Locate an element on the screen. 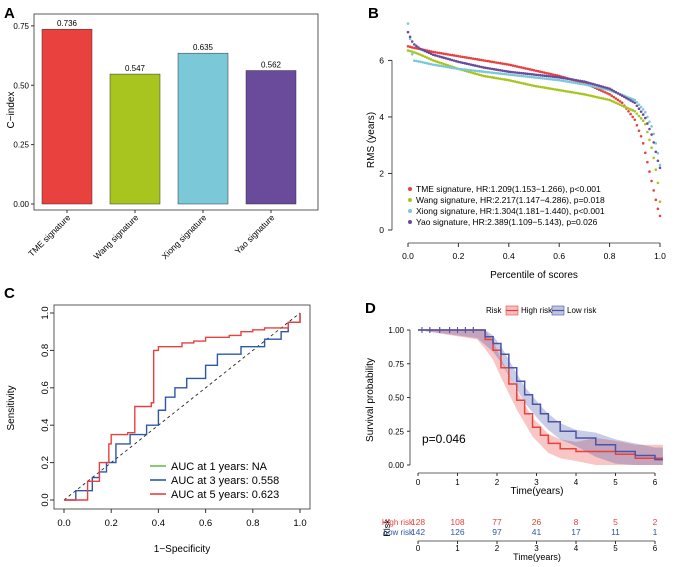 This screenshot has height=567, width=677. panel-d-ytick-label: 1.00 is located at coordinates (396, 330).